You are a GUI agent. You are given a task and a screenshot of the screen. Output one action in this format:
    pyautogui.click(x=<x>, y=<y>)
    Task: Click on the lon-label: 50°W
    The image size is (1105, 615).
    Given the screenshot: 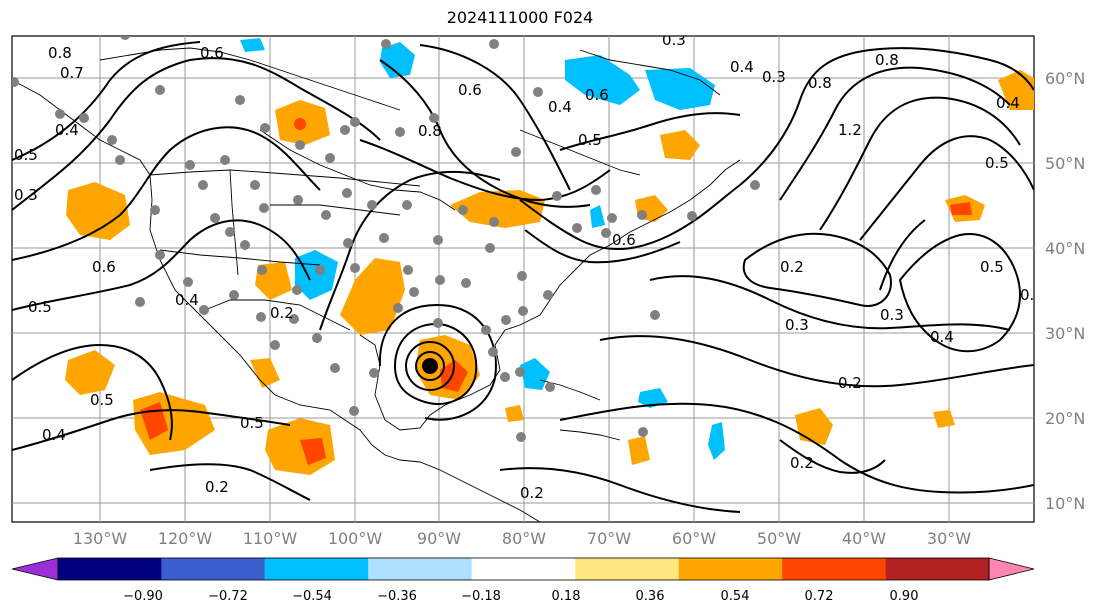 What is the action you would take?
    pyautogui.click(x=779, y=538)
    